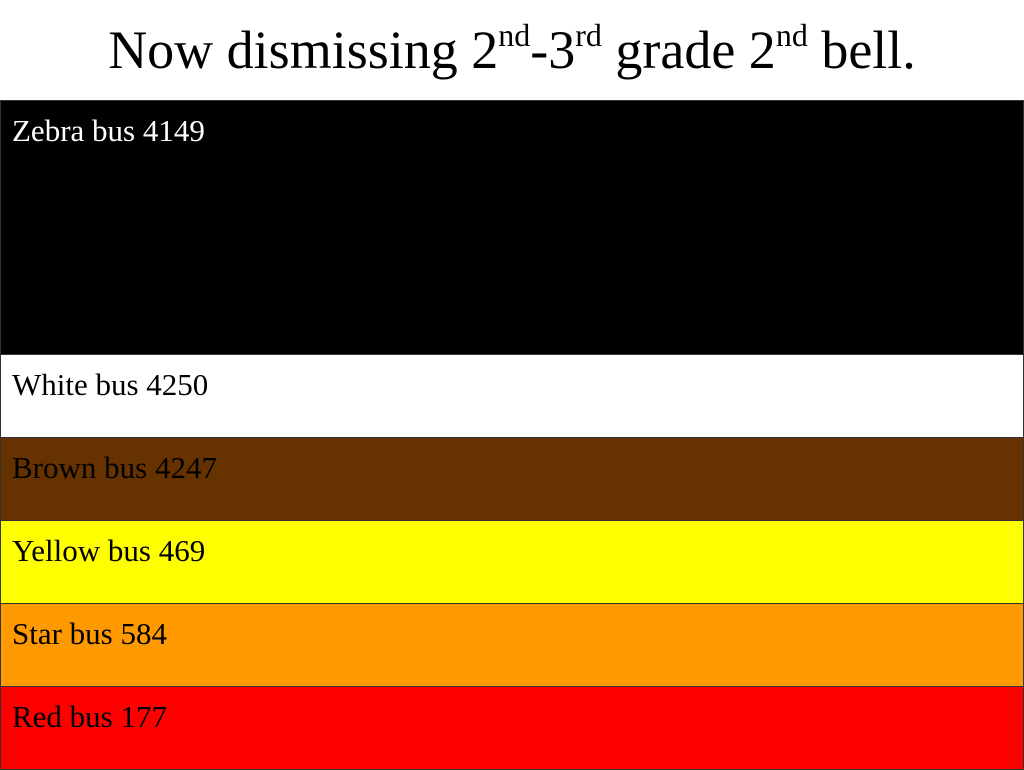  What do you see at coordinates (512, 562) in the screenshot?
I see `bus-row: Yellow bus 469` at bounding box center [512, 562].